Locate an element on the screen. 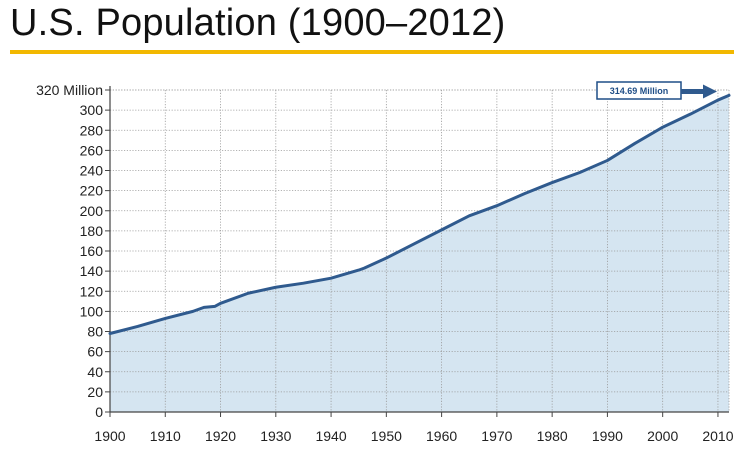 Image resolution: width=744 pixels, height=452 pixels. y-tick-label: 240 is located at coordinates (92, 171).